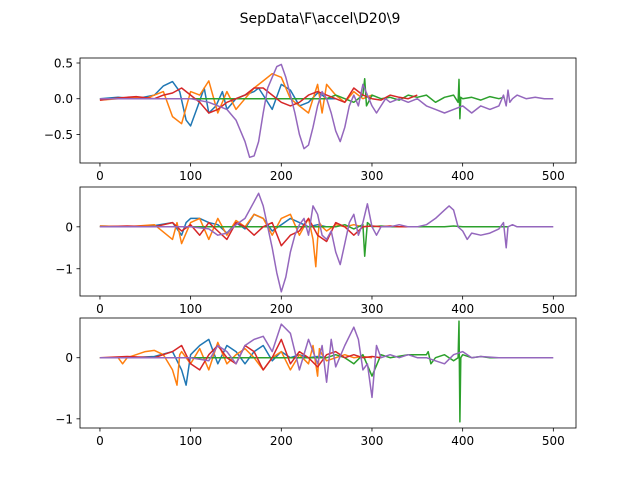  I want to click on figure-title: SepData\F\accel\D20\9, so click(320, 19).